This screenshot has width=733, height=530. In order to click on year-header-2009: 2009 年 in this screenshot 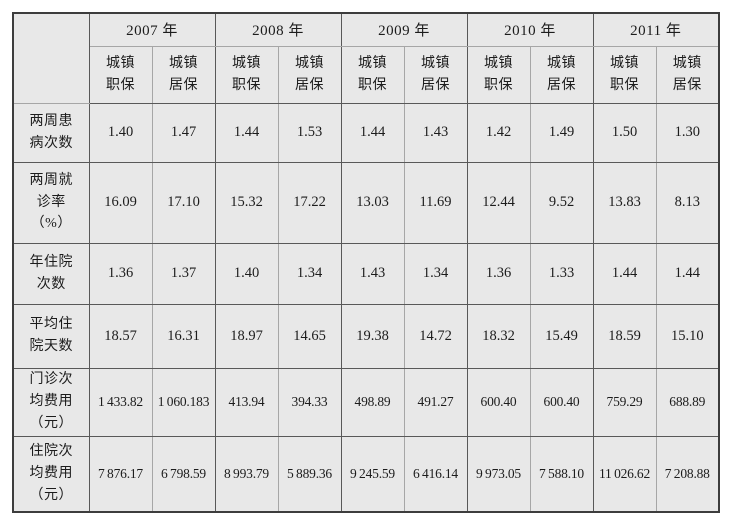, I will do `click(404, 29)`.